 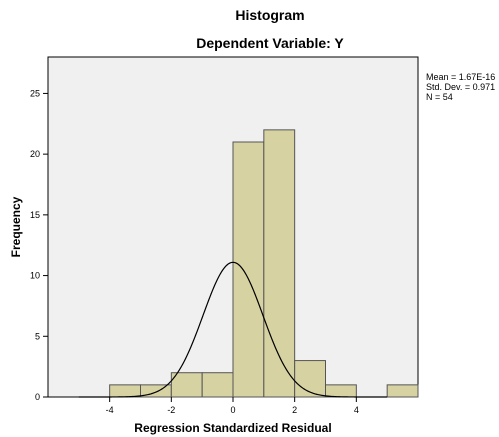 I want to click on x-axis-ticks: -4 -2 0 2 4, so click(x=232, y=406).